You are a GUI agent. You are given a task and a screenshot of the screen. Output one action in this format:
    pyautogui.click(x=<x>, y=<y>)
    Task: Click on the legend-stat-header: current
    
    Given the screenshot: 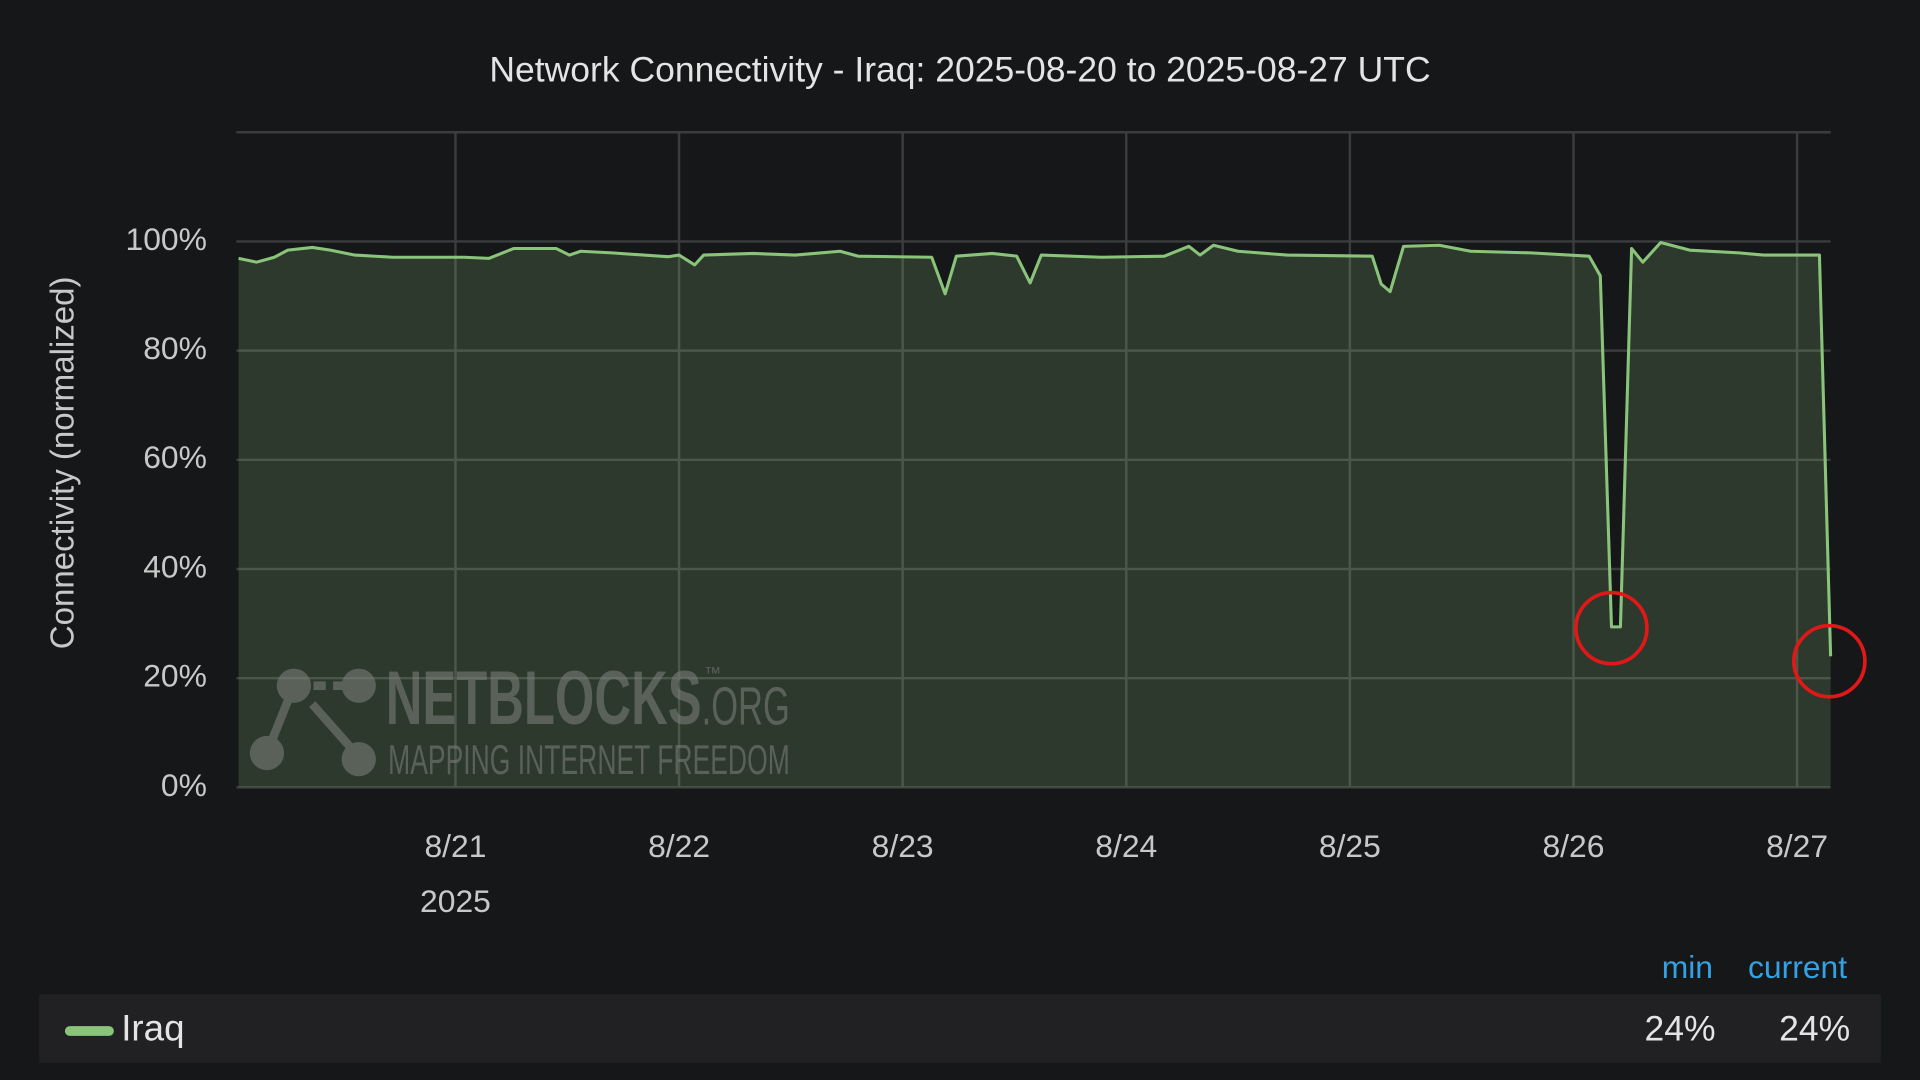 What is the action you would take?
    pyautogui.click(x=1797, y=967)
    